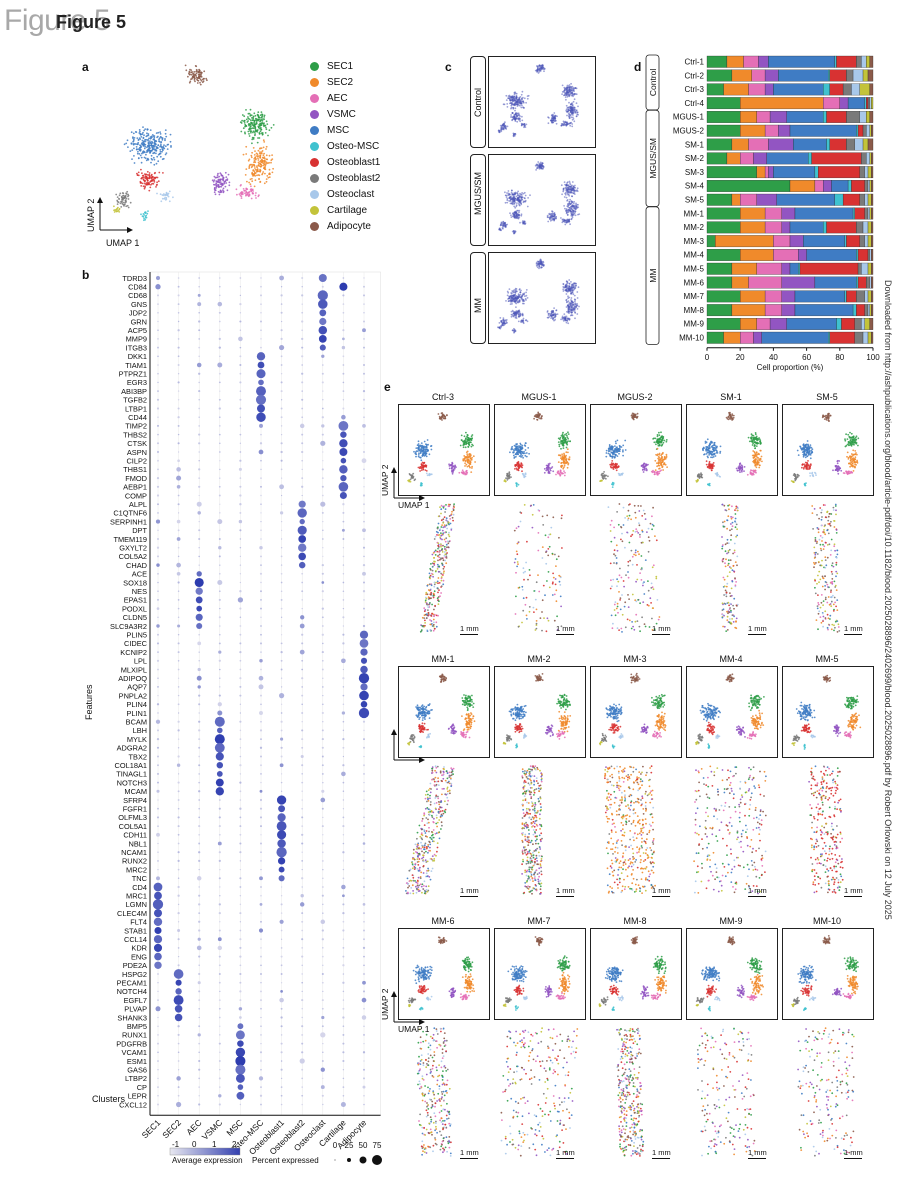 This screenshot has height=1200, width=915. What do you see at coordinates (135, 600) in the screenshot?
I see `feature-label: EPAS1` at bounding box center [135, 600].